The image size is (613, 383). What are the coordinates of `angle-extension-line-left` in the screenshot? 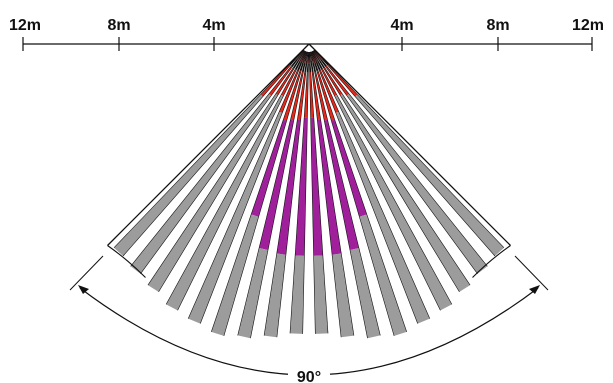 It's located at (86, 273).